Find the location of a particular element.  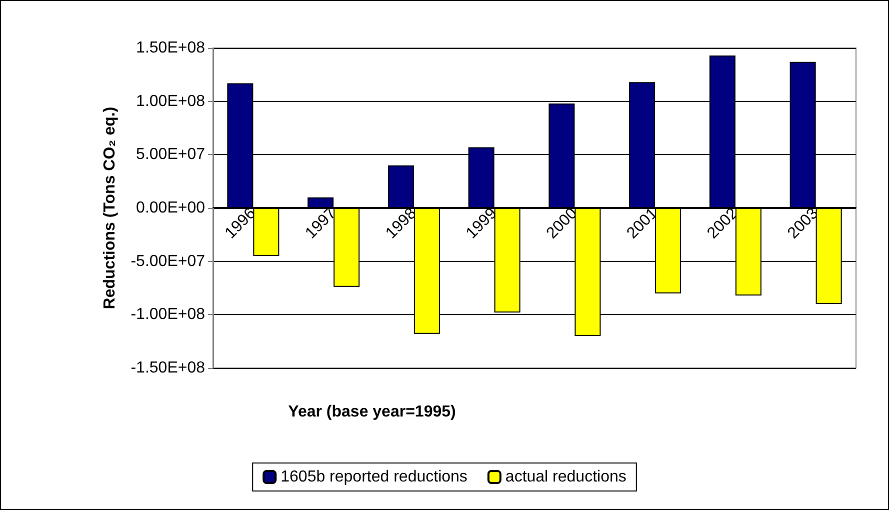

x-axis-title: Year (base year=1995) is located at coordinates (372, 412).